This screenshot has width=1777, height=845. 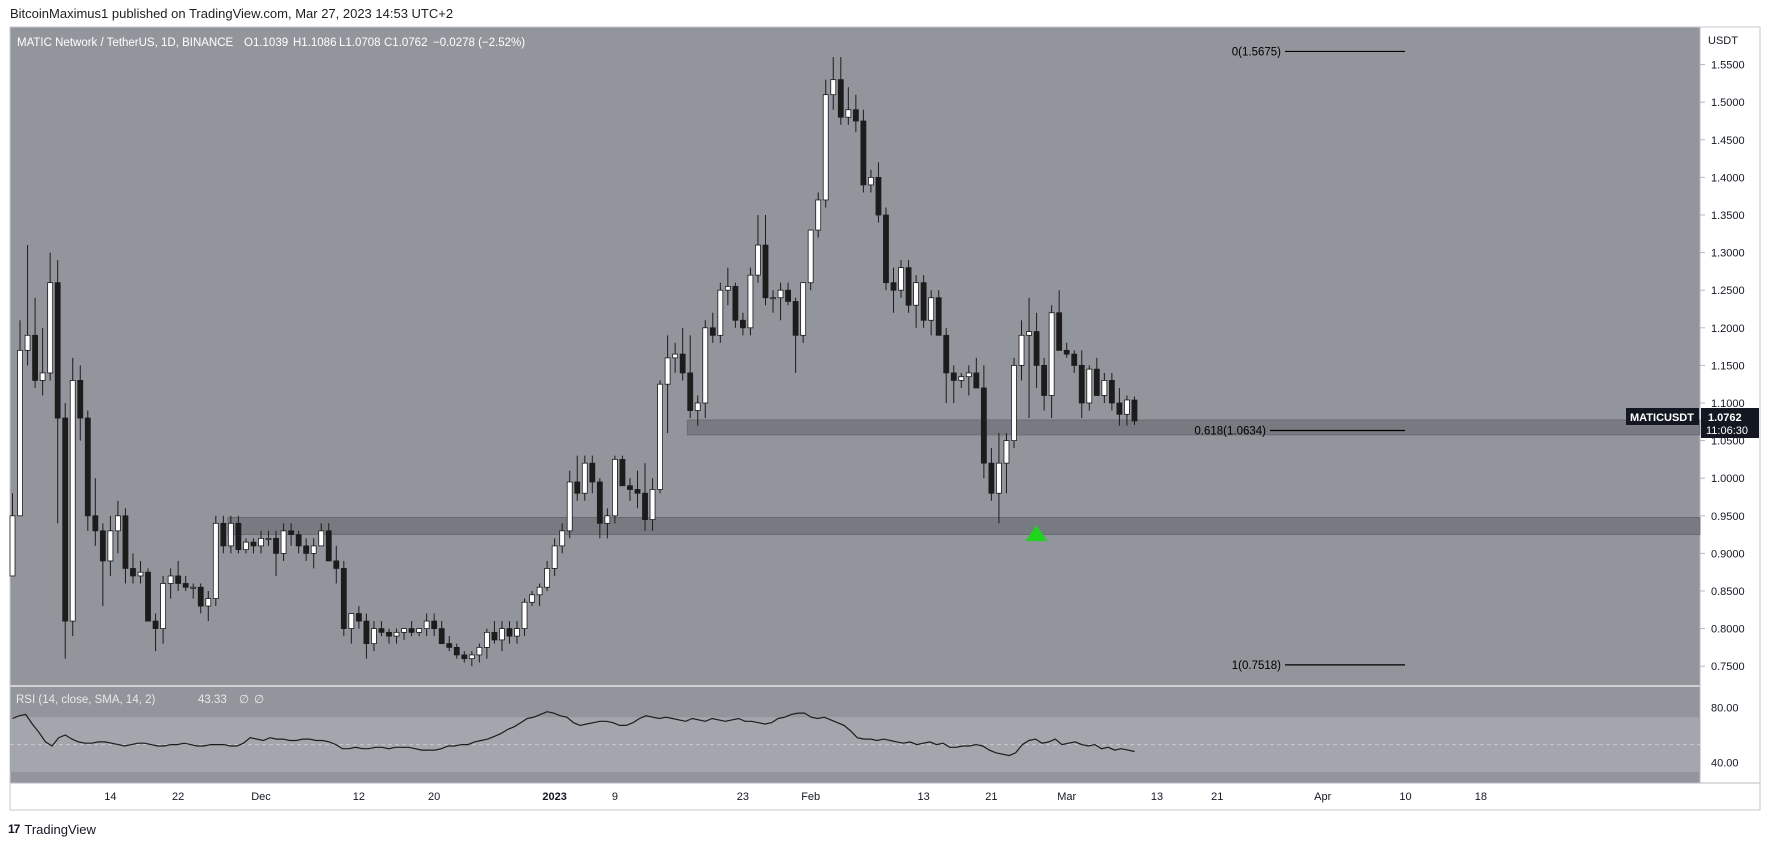 What do you see at coordinates (1481, 797) in the screenshot?
I see `time-tick-label: 18` at bounding box center [1481, 797].